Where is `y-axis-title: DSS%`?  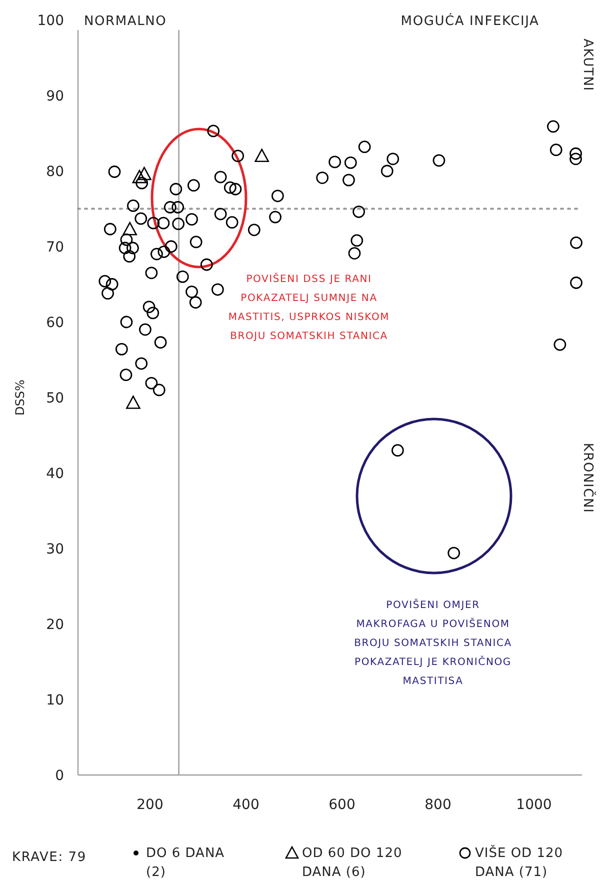
y-axis-title: DSS% is located at coordinates (20, 398).